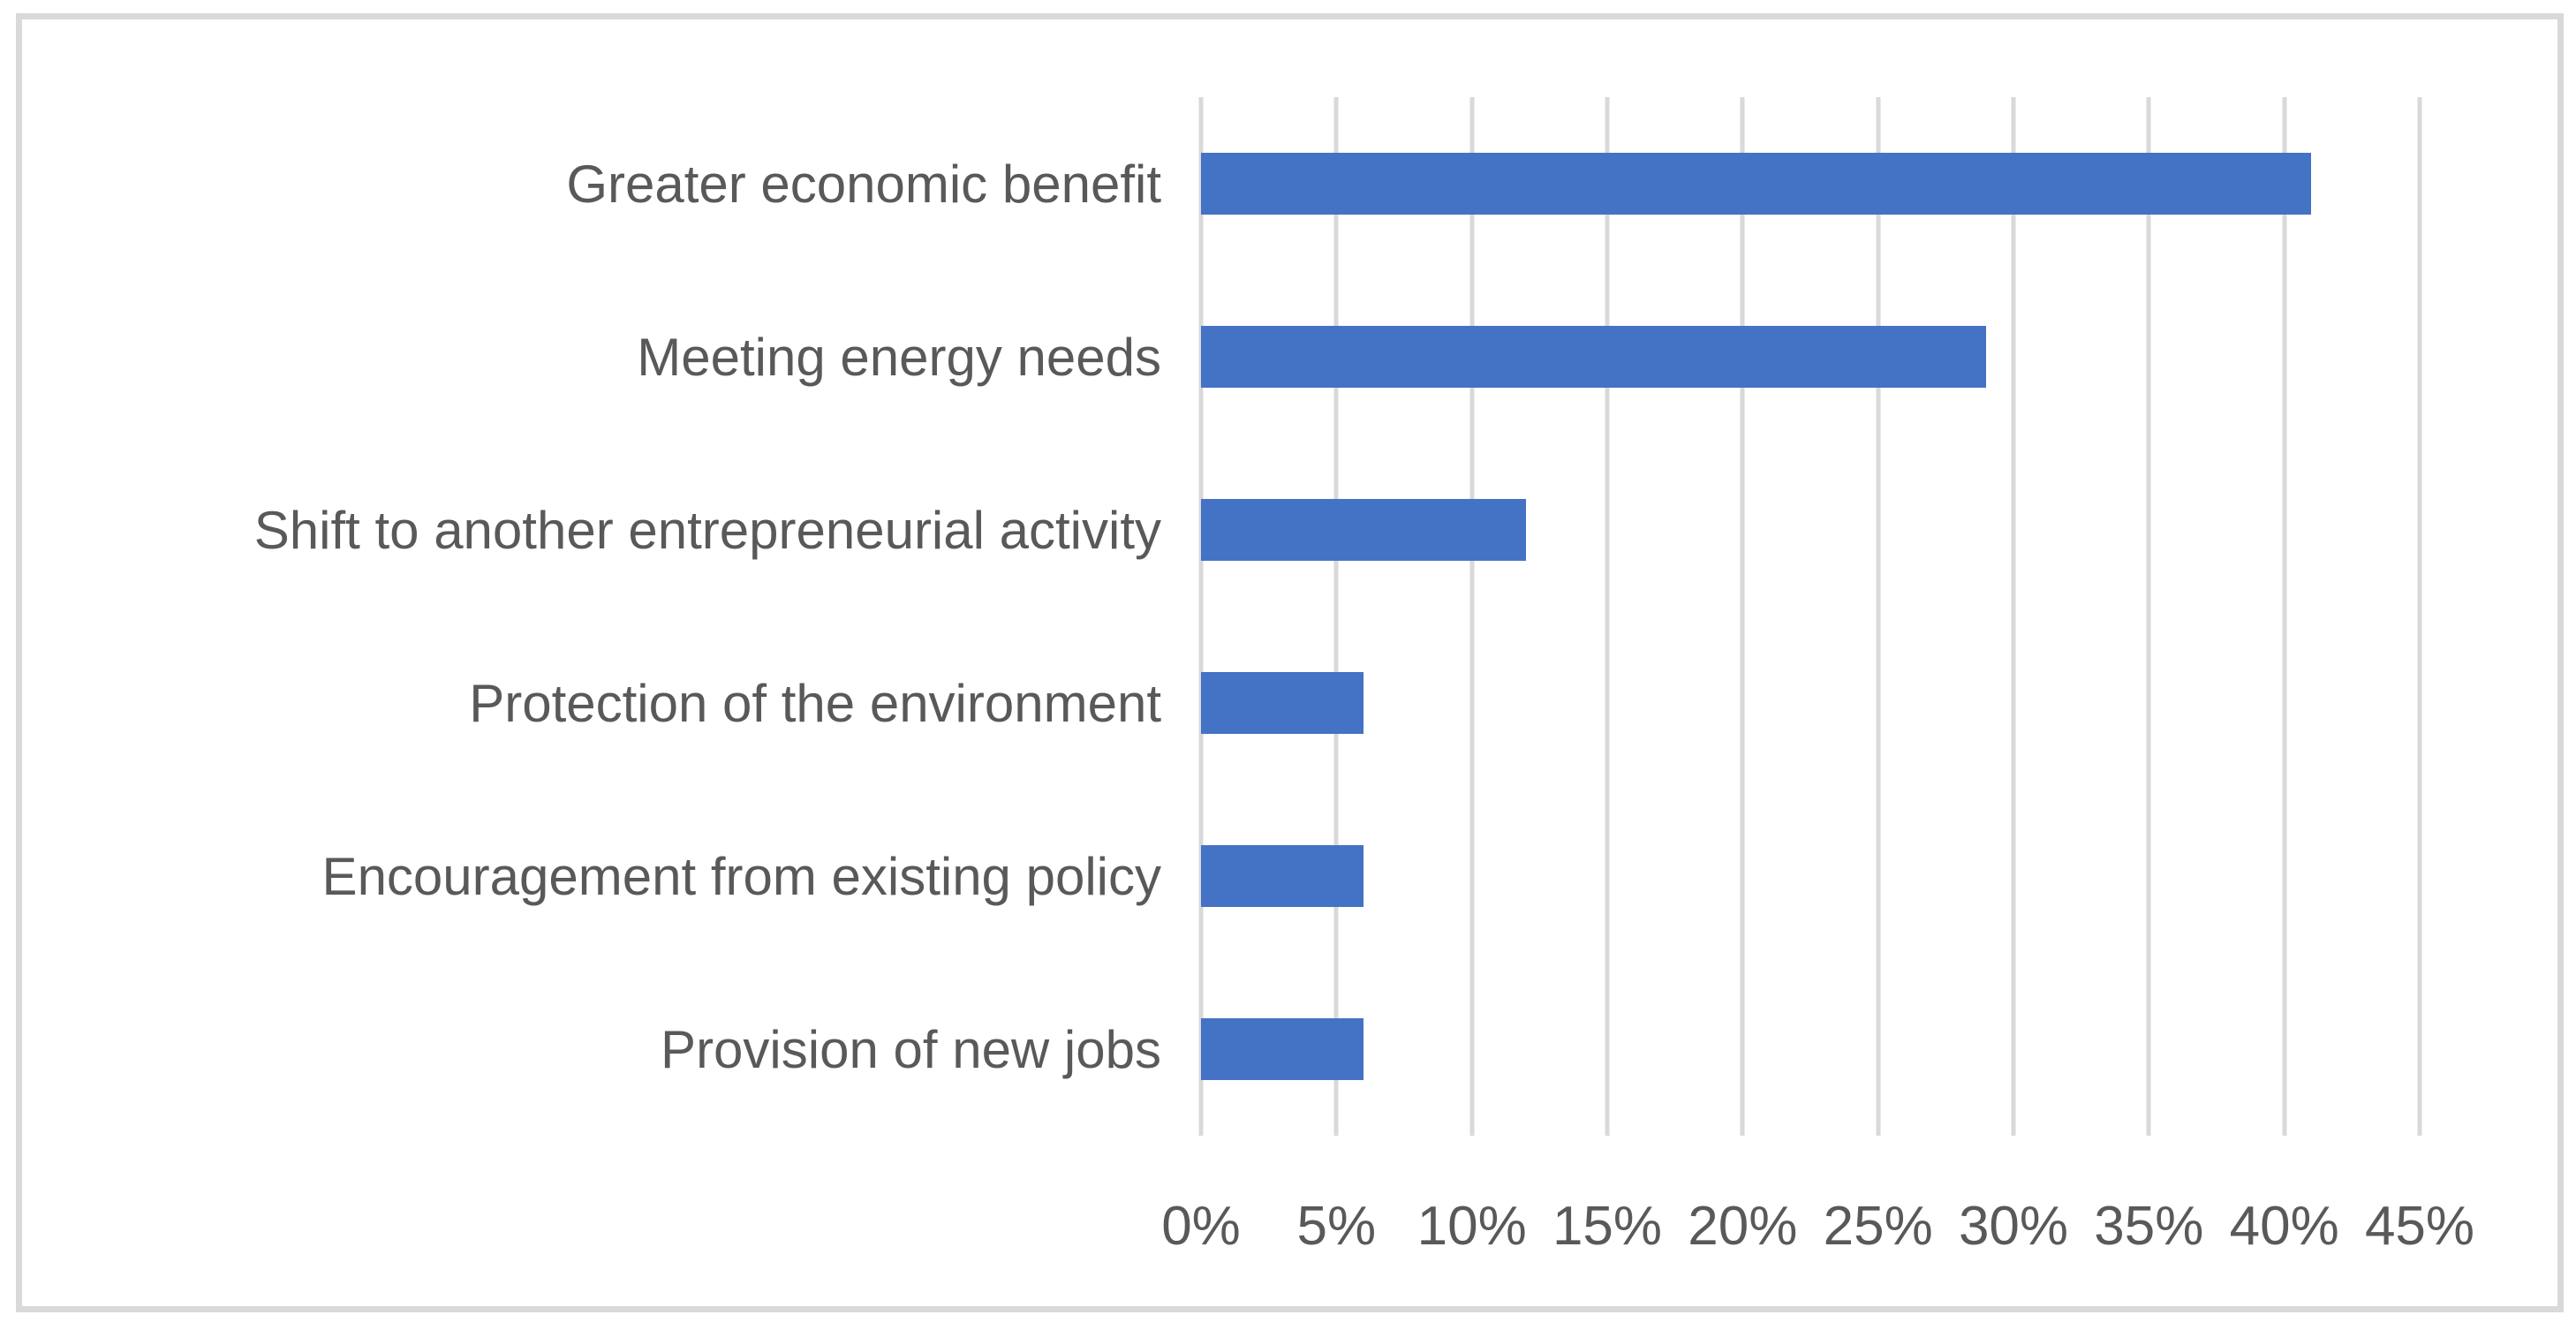 This screenshot has width=2576, height=1330. What do you see at coordinates (1201, 1226) in the screenshot?
I see `value-tick-label: 0%` at bounding box center [1201, 1226].